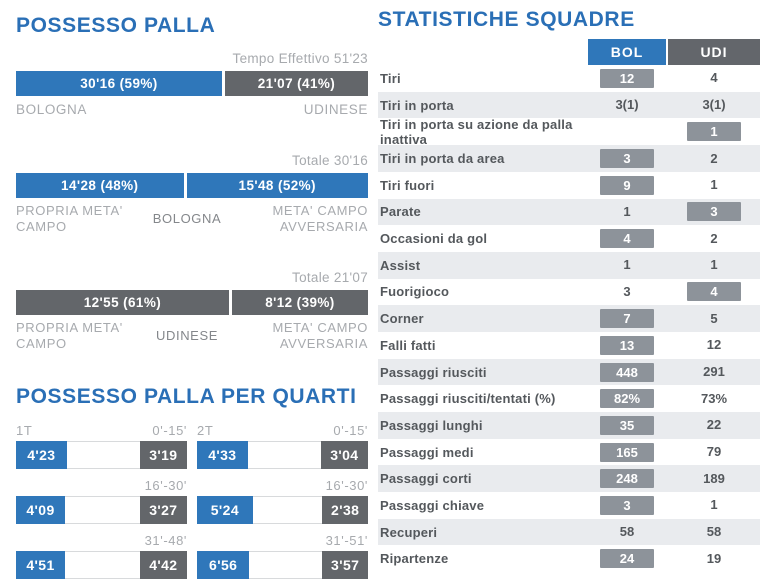 This screenshot has width=766, height=588. Describe the element at coordinates (569, 479) in the screenshot. I see `table-row: Passaggi corti 248 189` at that location.